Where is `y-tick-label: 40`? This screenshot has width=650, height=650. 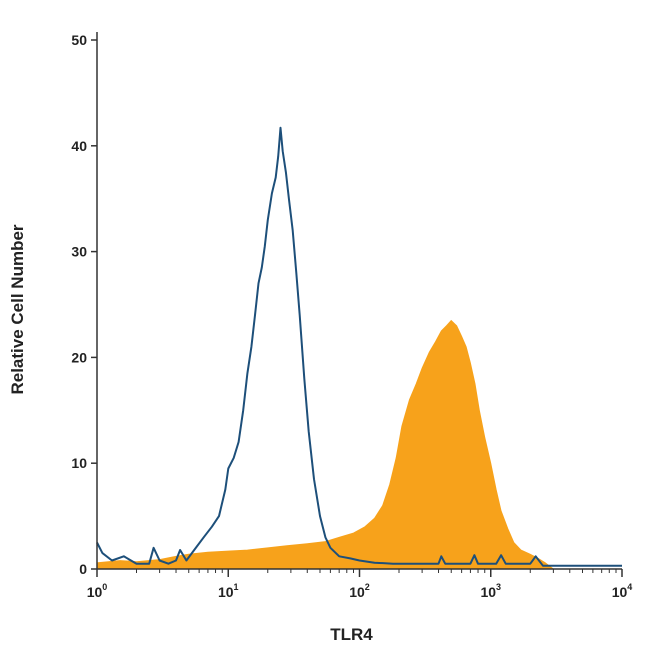
y-tick-label: 40 is located at coordinates (79, 146).